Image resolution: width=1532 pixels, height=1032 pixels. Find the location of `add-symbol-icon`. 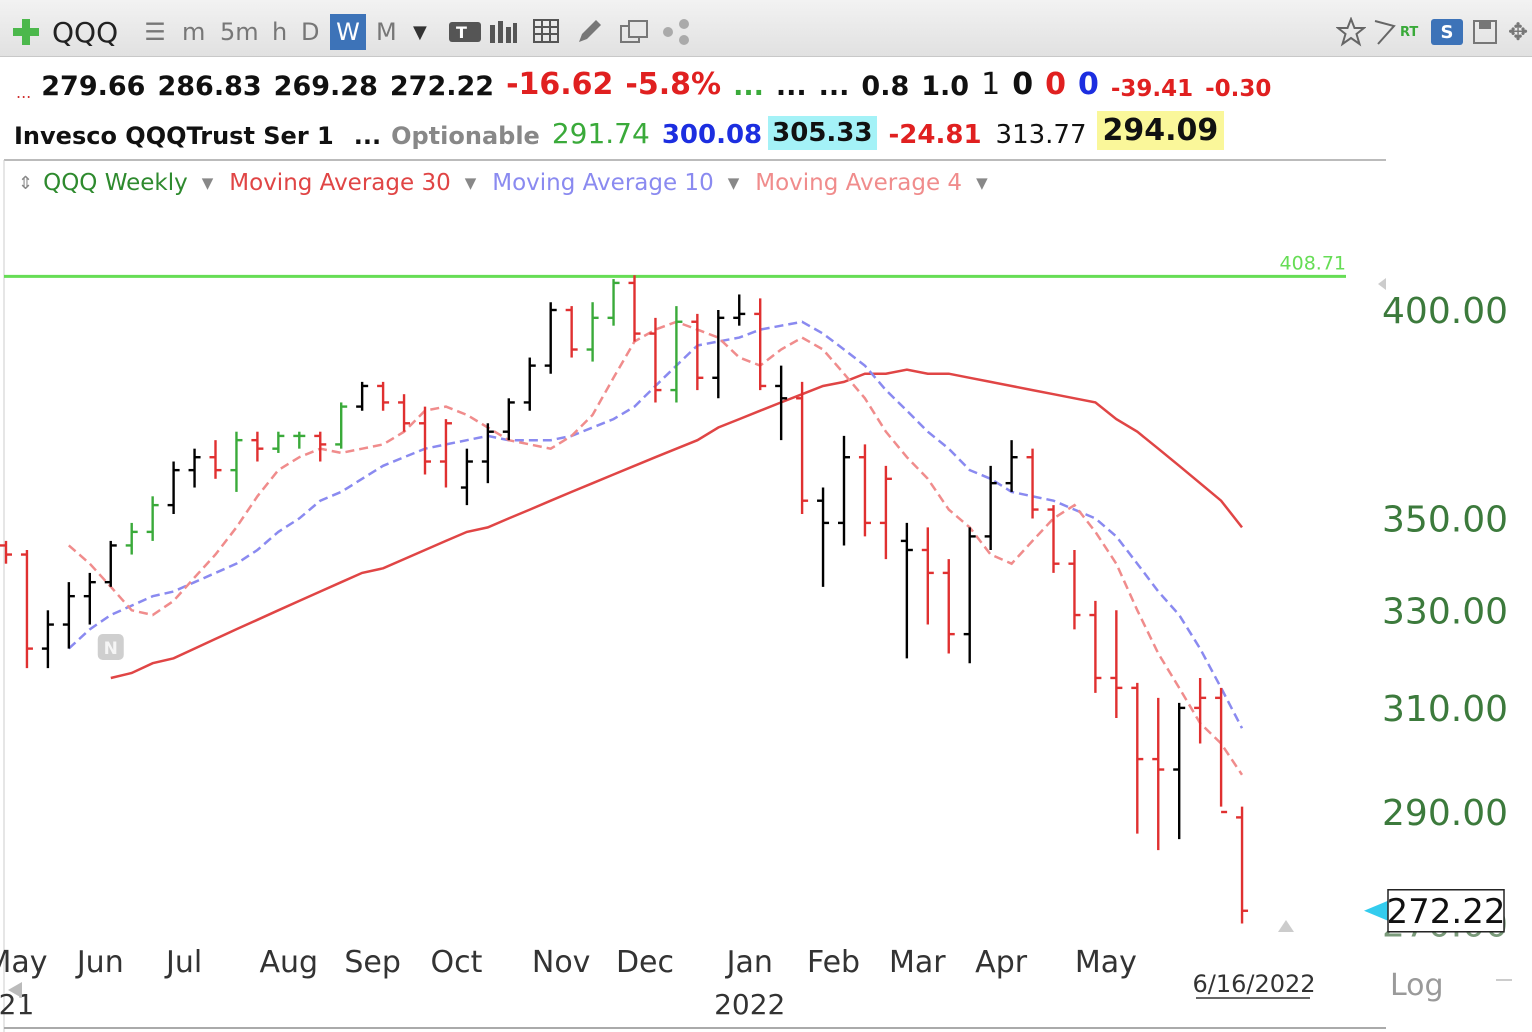

add-symbol-icon is located at coordinates (26, 32).